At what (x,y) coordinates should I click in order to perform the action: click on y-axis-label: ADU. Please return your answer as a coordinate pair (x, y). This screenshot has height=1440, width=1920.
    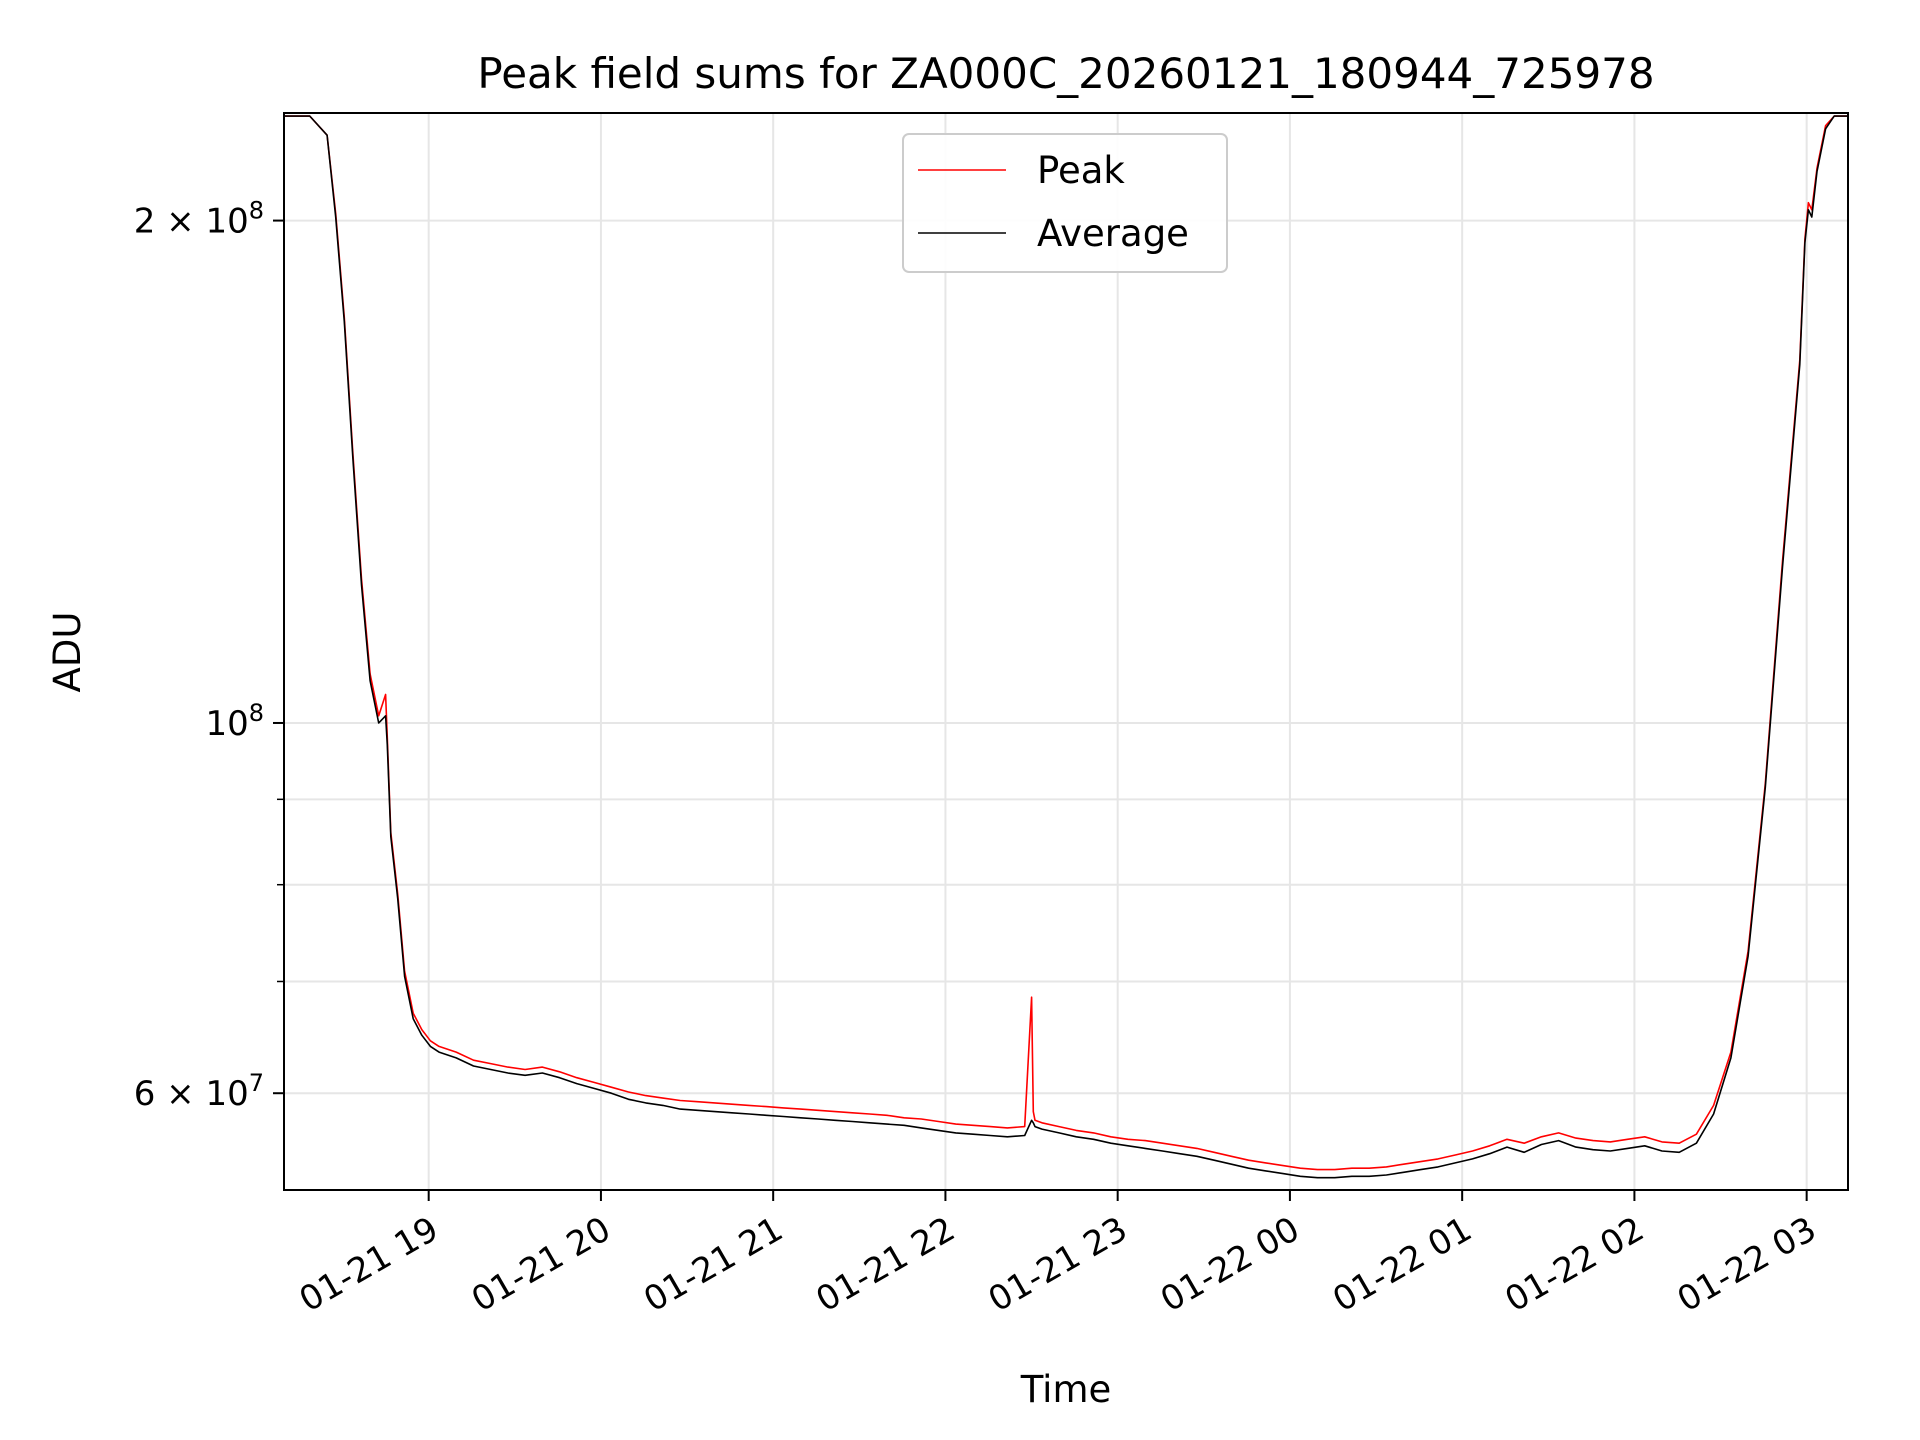
    Looking at the image, I should click on (67, 652).